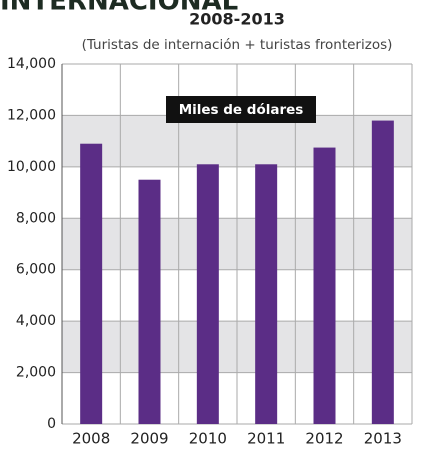 The height and width of the screenshot is (450, 423). What do you see at coordinates (31, 64) in the screenshot?
I see `y-tick-label: 14,000` at bounding box center [31, 64].